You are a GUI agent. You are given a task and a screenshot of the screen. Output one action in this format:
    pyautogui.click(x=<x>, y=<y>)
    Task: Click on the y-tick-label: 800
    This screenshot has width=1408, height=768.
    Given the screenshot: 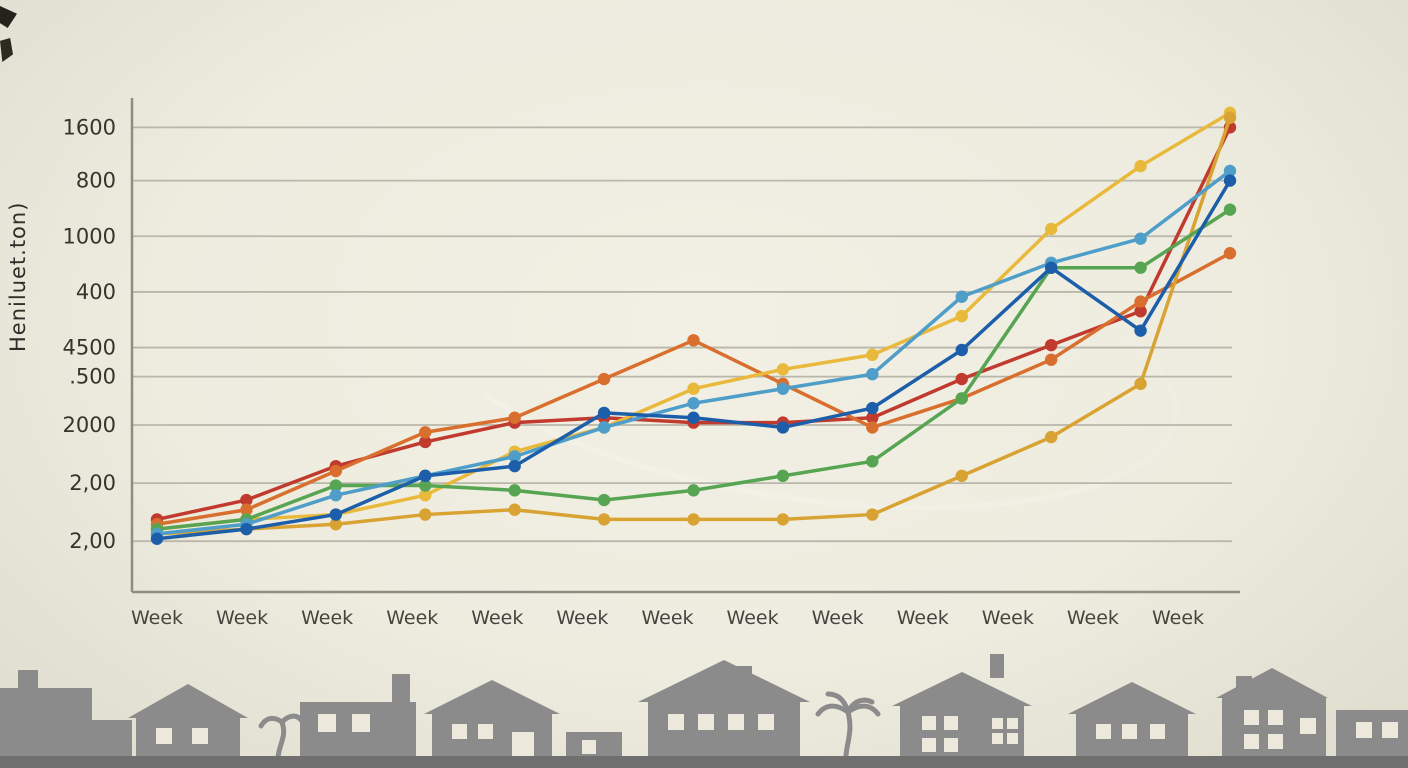 What is the action you would take?
    pyautogui.click(x=96, y=181)
    